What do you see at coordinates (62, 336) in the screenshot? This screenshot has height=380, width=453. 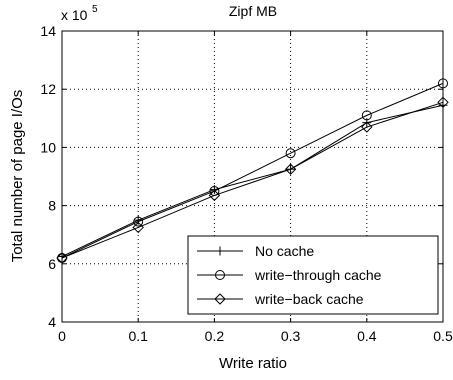 I see `x-tick-label: 0` at bounding box center [62, 336].